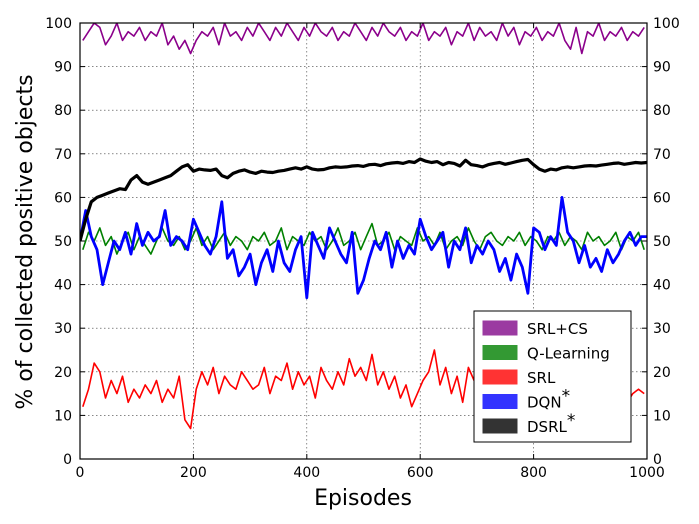 The height and width of the screenshot is (524, 699). I want to click on legend-label-q-learning: Q-Learning, so click(568, 354).